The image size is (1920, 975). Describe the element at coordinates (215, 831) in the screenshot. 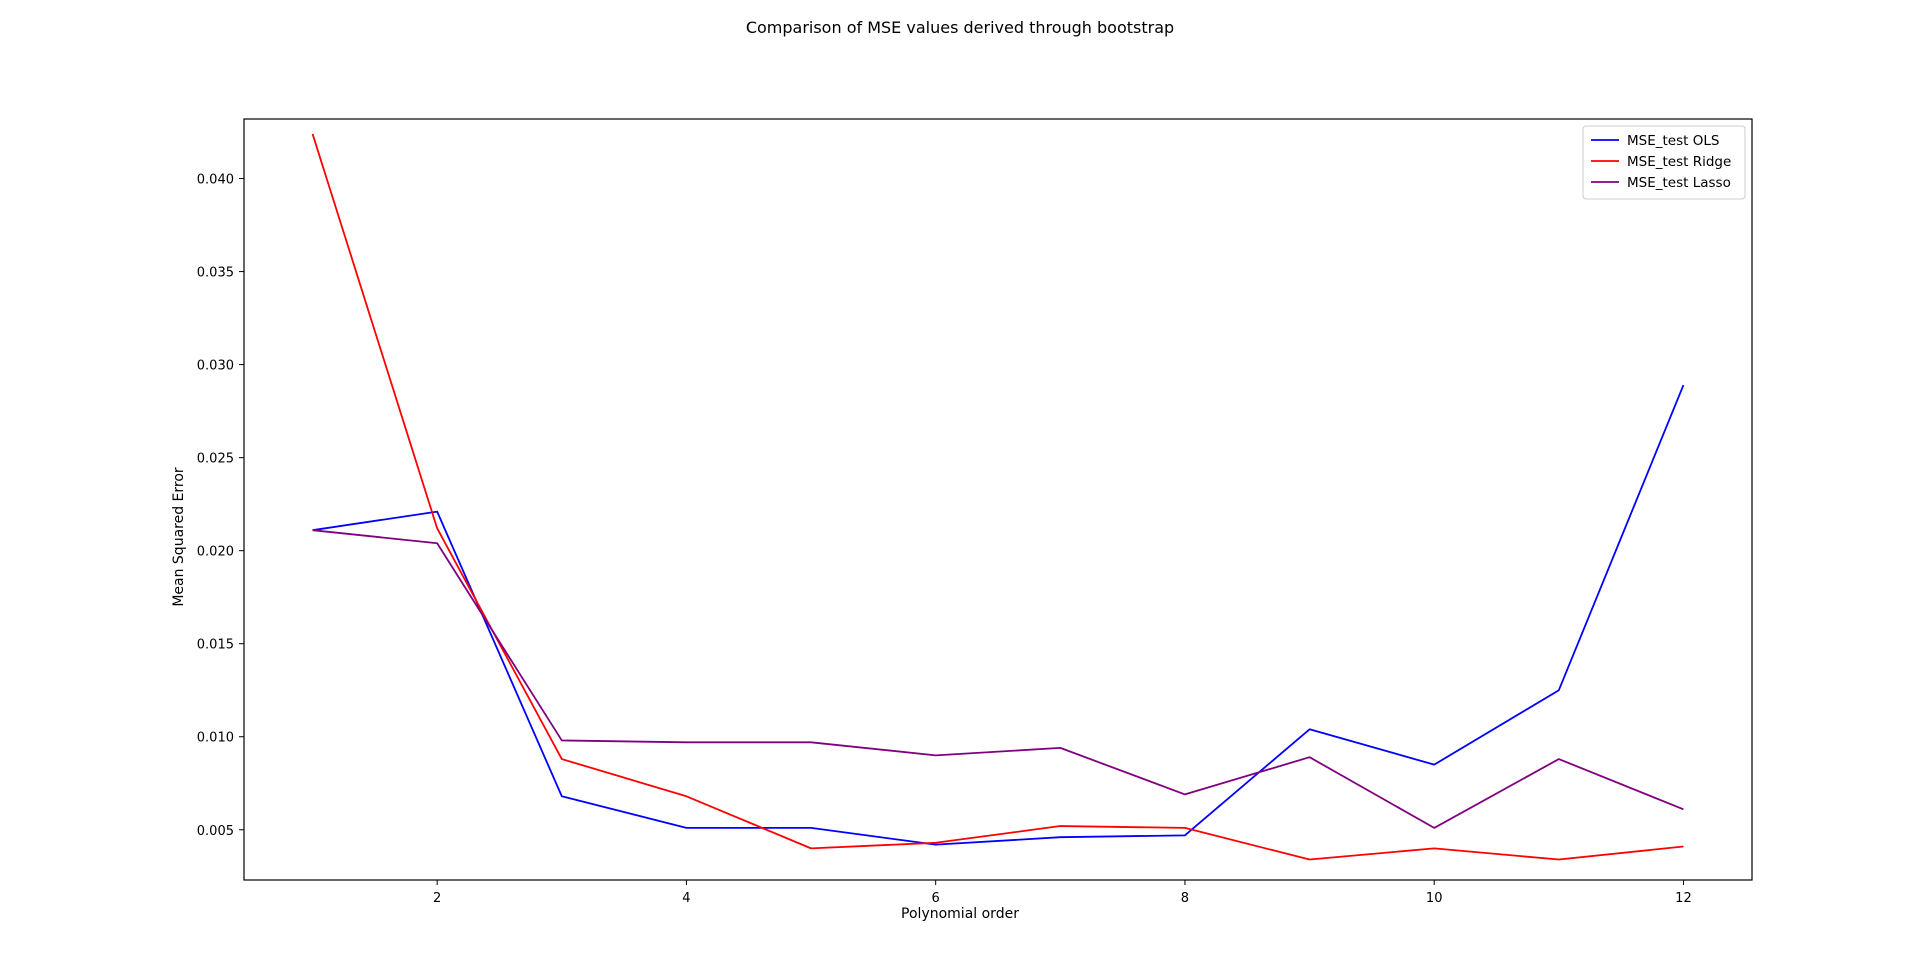

I see `y-tick-label: 0.005` at that location.